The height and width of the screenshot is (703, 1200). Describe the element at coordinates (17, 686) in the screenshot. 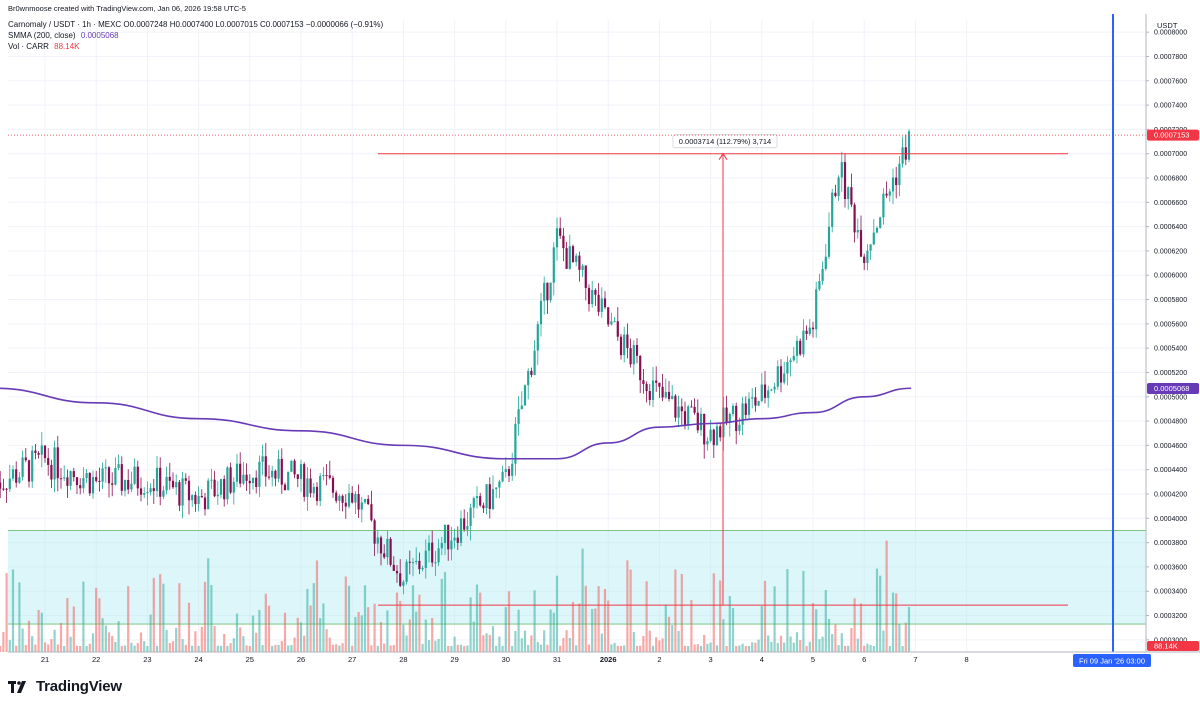

I see `tradingview-logo-icon` at that location.